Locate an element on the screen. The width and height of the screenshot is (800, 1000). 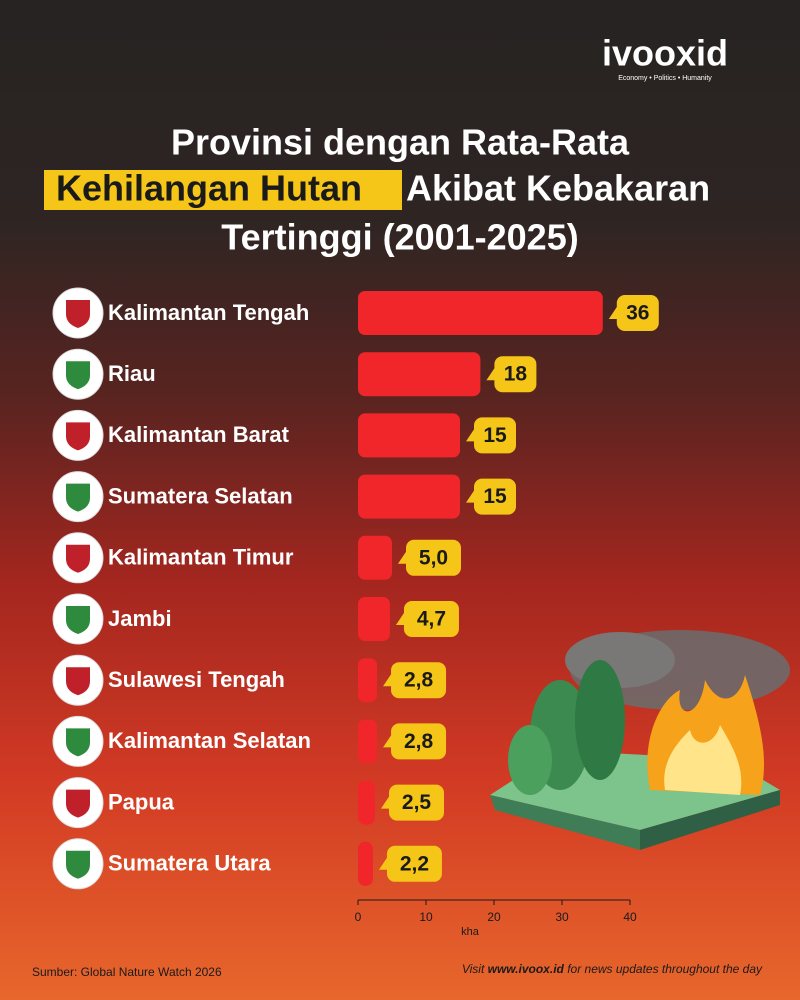
category-label: Jambi is located at coordinates (140, 618).